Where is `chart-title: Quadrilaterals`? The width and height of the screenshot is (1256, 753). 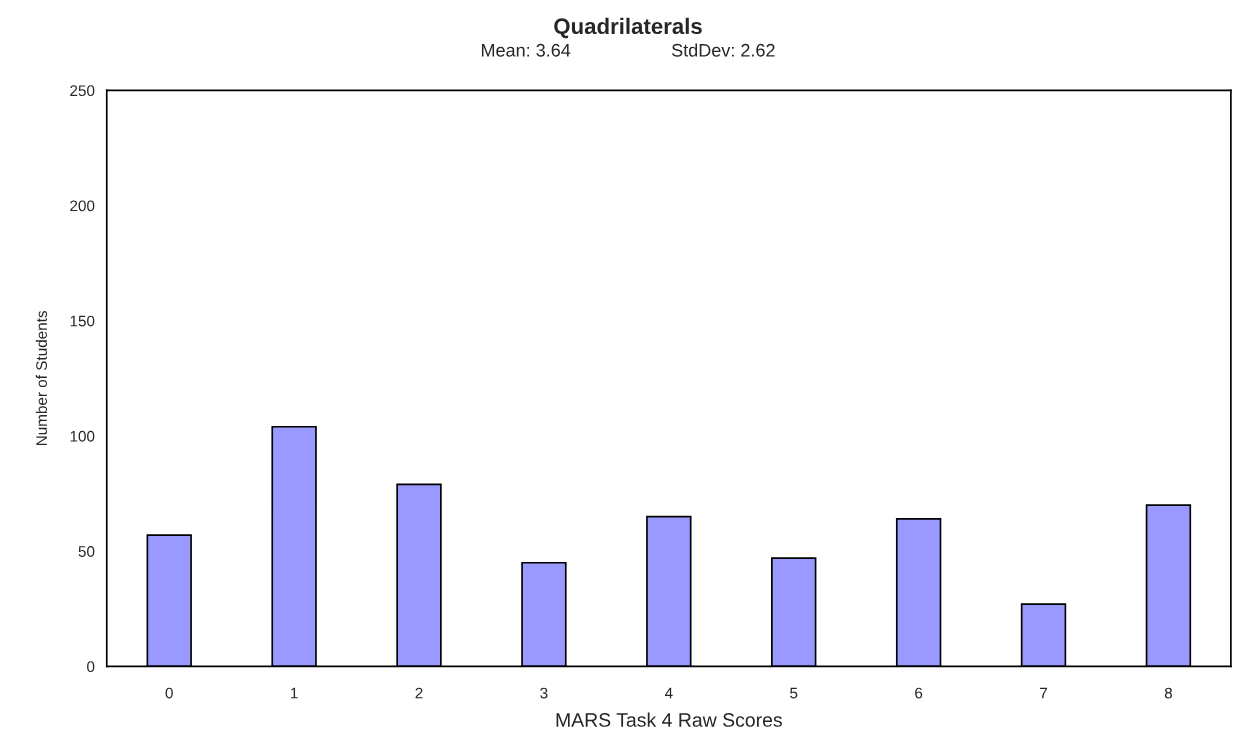
chart-title: Quadrilaterals is located at coordinates (628, 28).